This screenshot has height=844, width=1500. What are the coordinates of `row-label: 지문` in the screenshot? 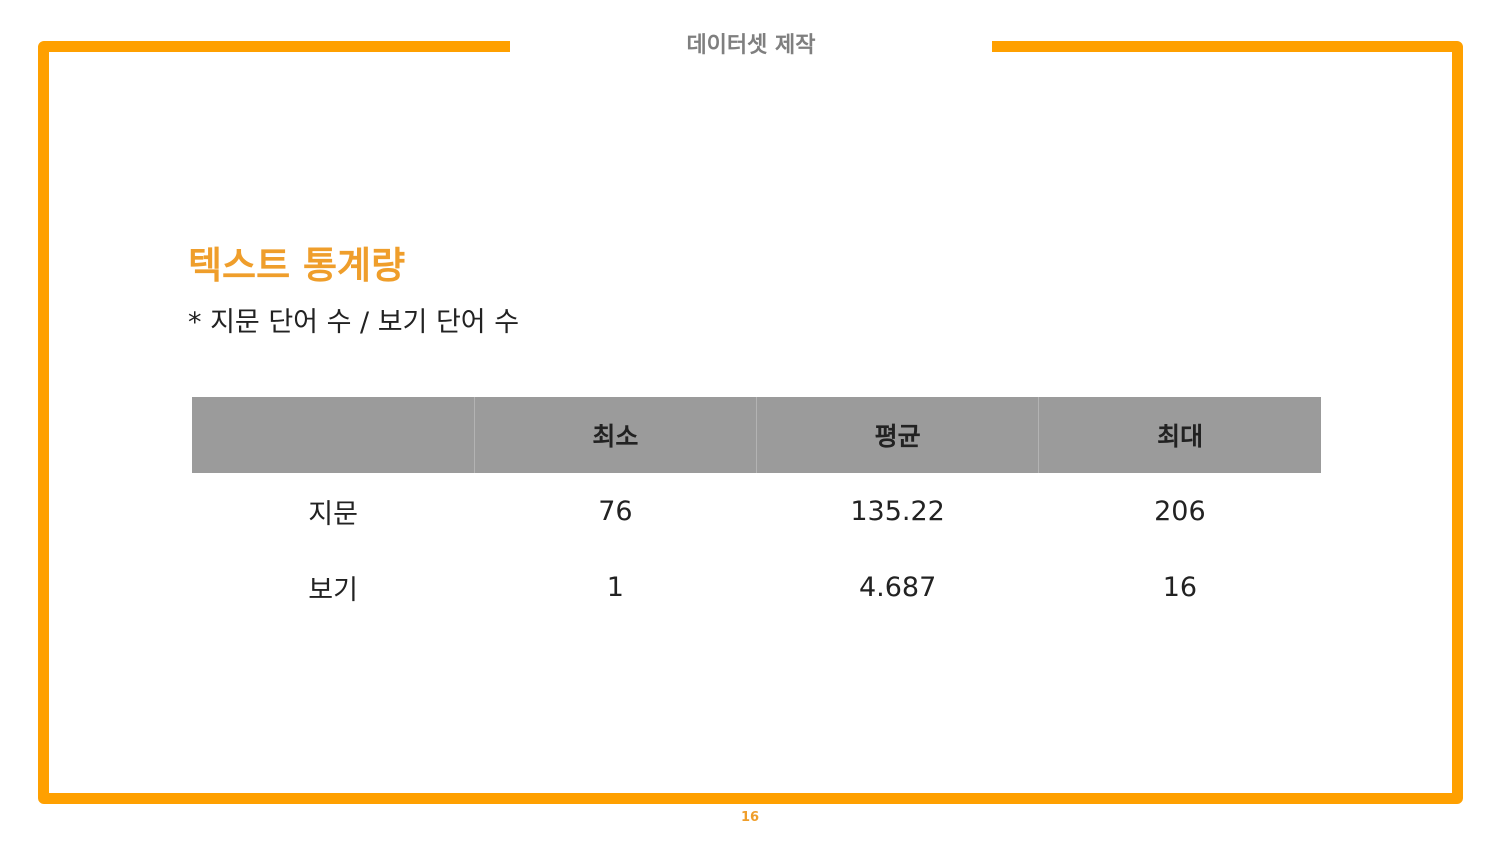 It's located at (333, 514).